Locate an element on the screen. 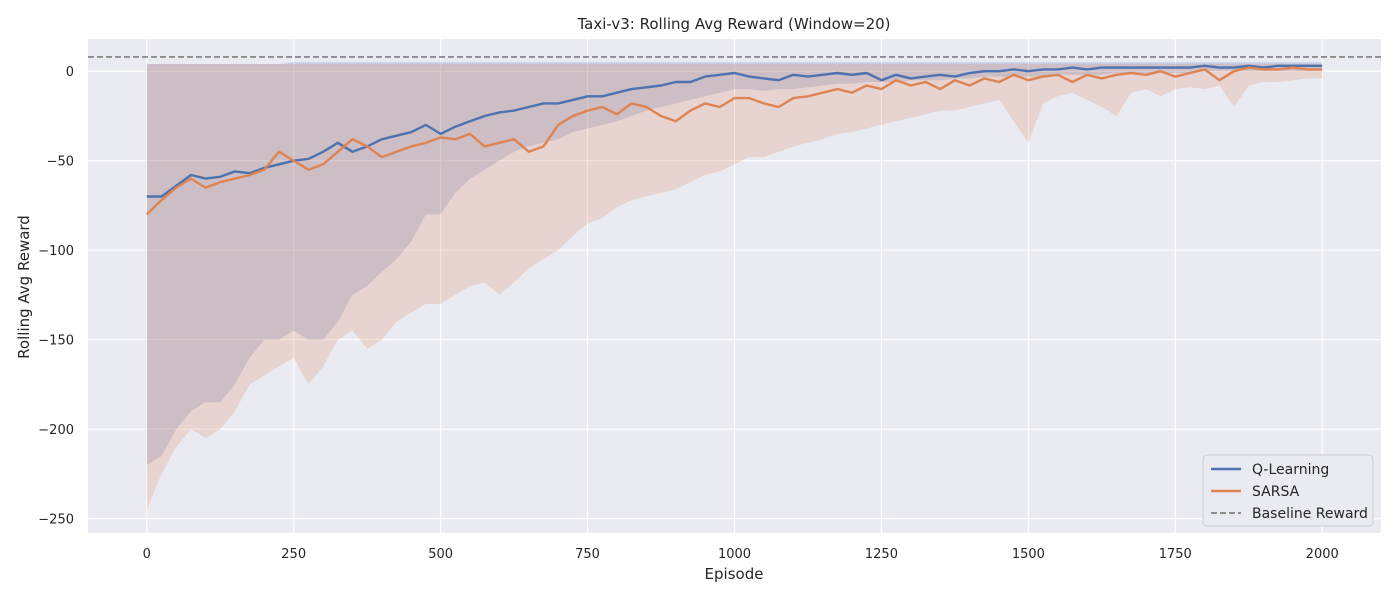 The width and height of the screenshot is (1400, 600). legend-label-sarsa: SARSA is located at coordinates (1276, 492).